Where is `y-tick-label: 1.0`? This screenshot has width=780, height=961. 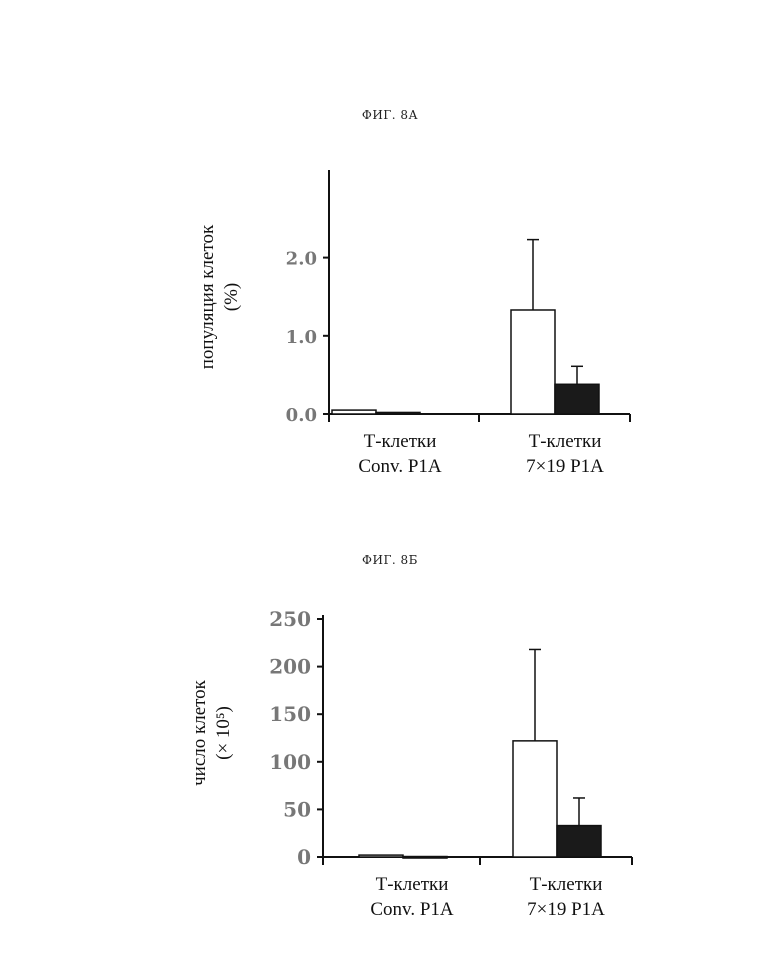
y-tick-label: 1.0 is located at coordinates (301, 337).